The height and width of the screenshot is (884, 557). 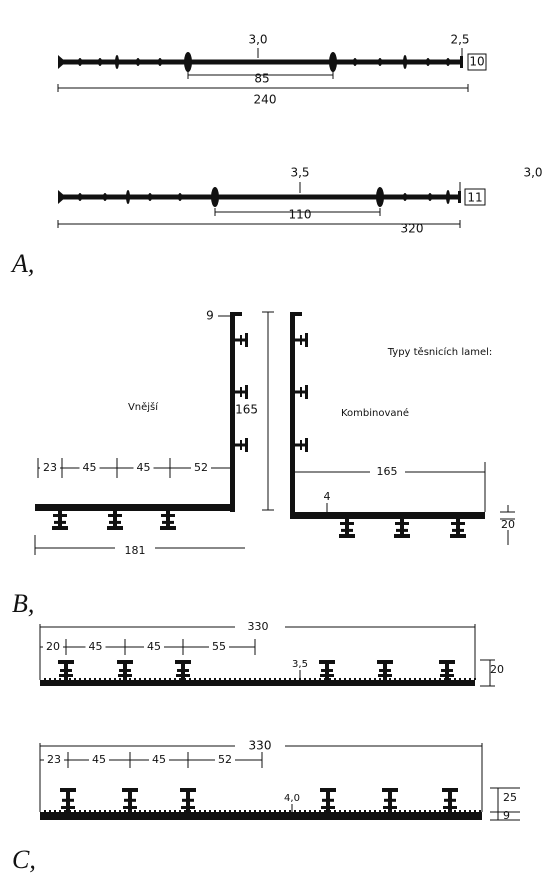 I want to click on dimension-label: 240, so click(x=265, y=100).